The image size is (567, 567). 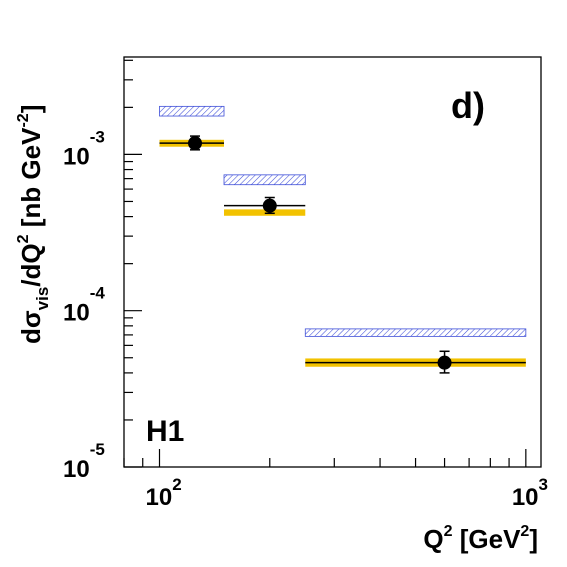 I want to click on y-tick-label: 10-3, so click(x=84, y=148).